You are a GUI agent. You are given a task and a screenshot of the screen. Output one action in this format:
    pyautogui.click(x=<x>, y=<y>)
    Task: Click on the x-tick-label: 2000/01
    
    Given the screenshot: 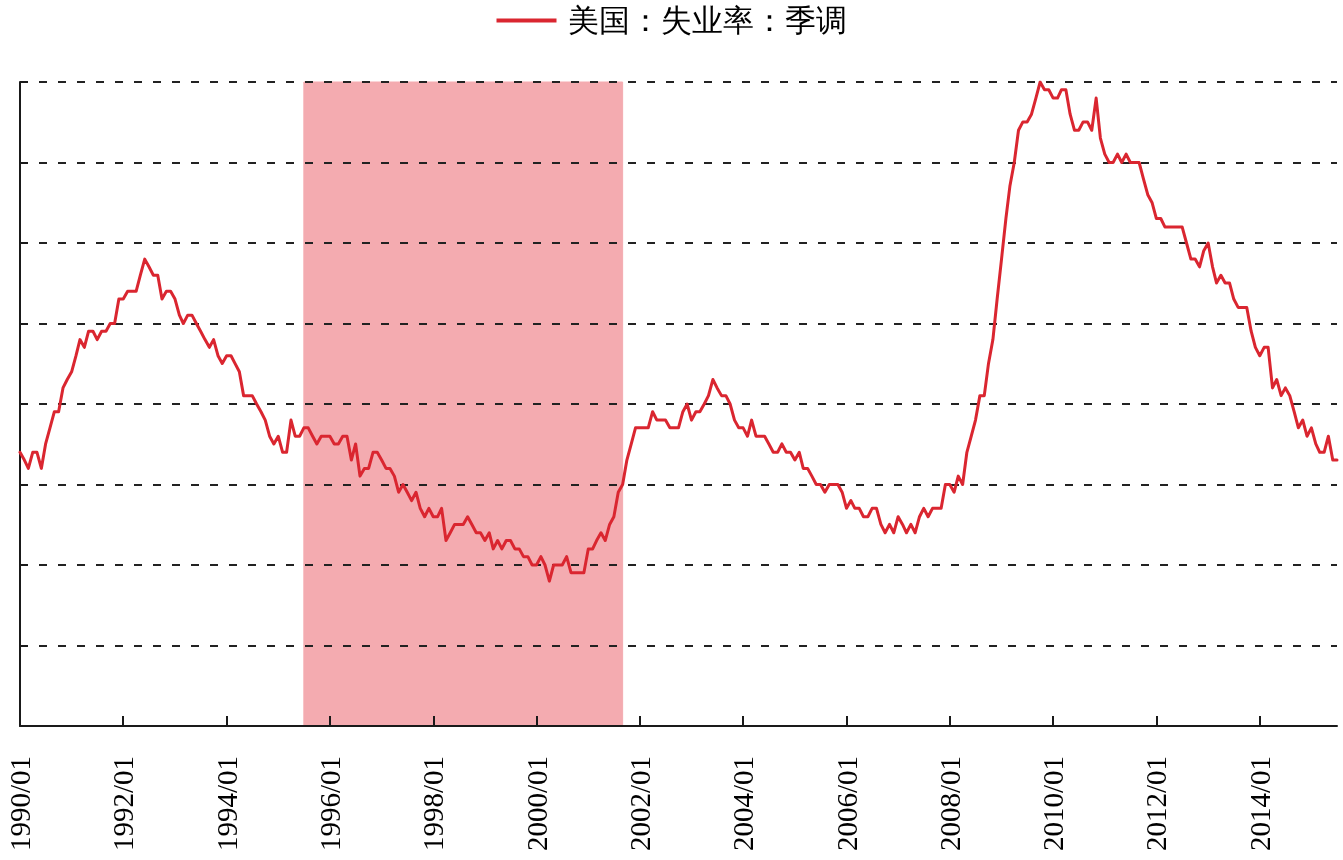 What is the action you would take?
    pyautogui.click(x=536, y=804)
    